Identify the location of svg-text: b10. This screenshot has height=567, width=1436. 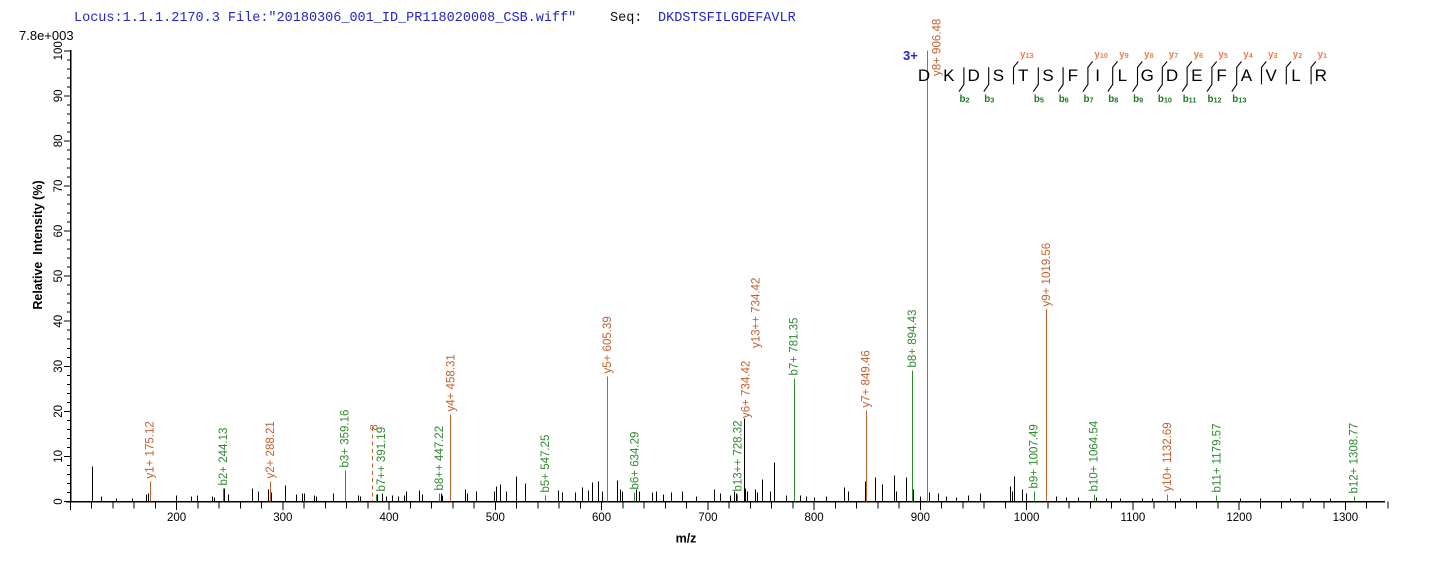
(1165, 99).